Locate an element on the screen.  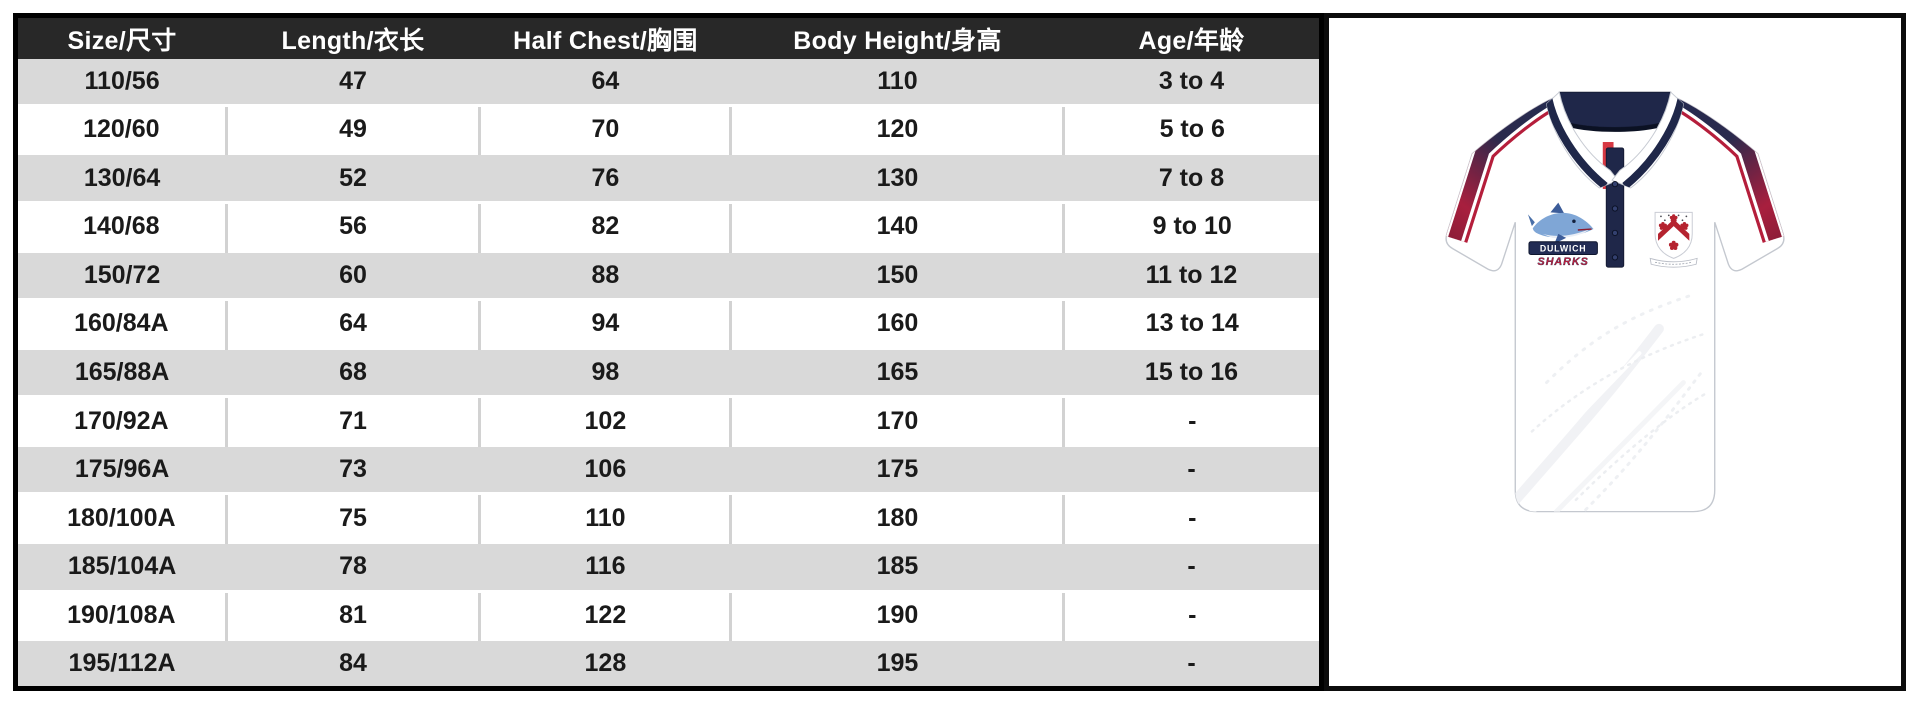
column-header: Size/尺寸 is located at coordinates (122, 38).